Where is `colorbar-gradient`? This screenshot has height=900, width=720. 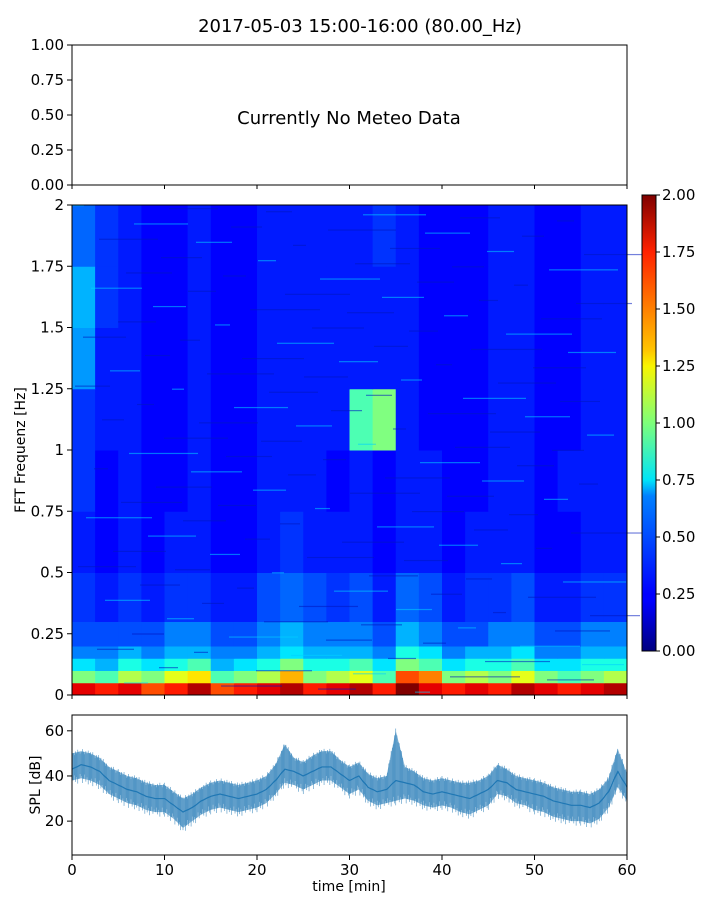 colorbar-gradient is located at coordinates (649, 423).